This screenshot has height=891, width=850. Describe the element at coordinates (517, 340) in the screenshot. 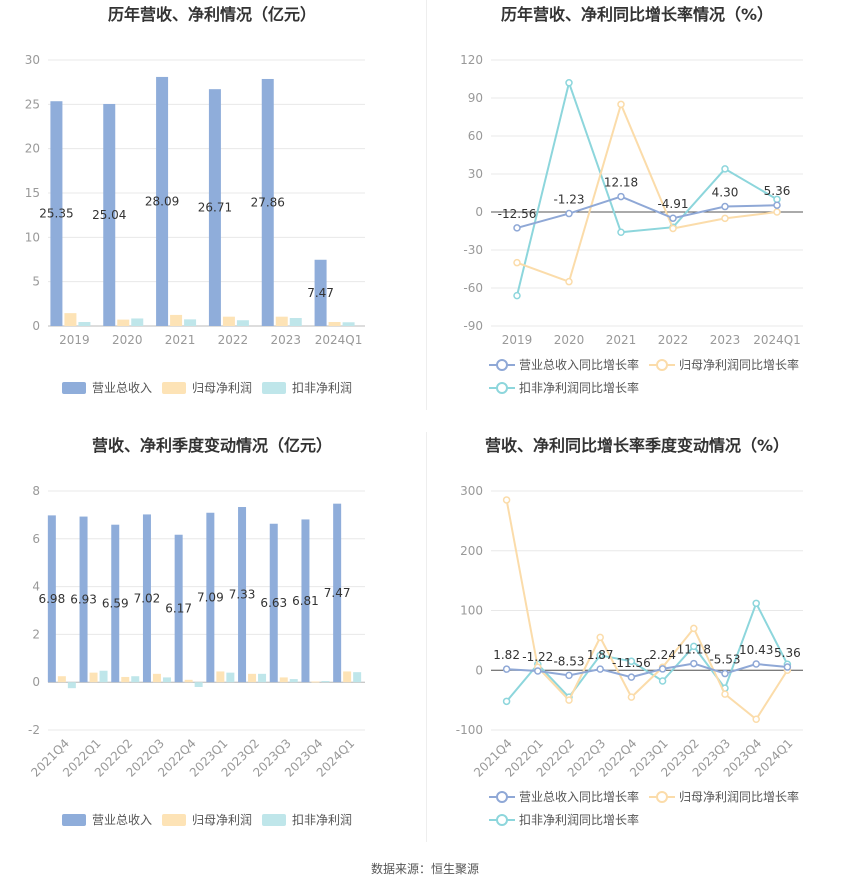

I see `x-tick-label: 2019` at that location.